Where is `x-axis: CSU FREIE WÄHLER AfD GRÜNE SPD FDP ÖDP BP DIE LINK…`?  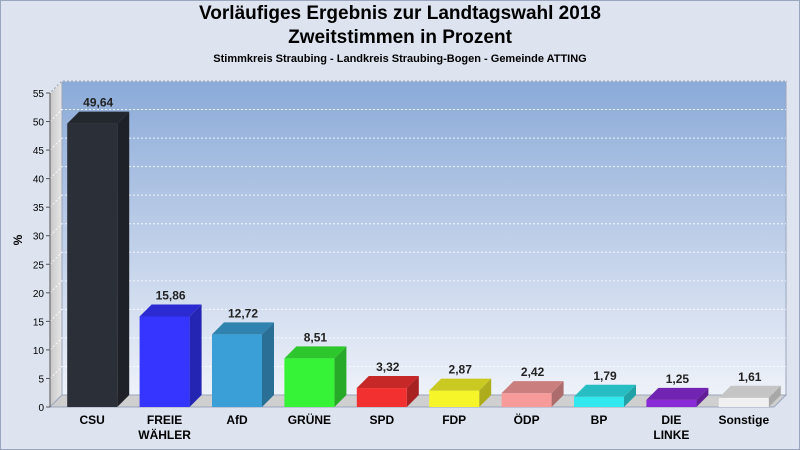 x-axis: CSU FREIE WÄHLER AfD GRÜNE SPD FDP ÖDP BP DIE LINK… is located at coordinates (425, 427).